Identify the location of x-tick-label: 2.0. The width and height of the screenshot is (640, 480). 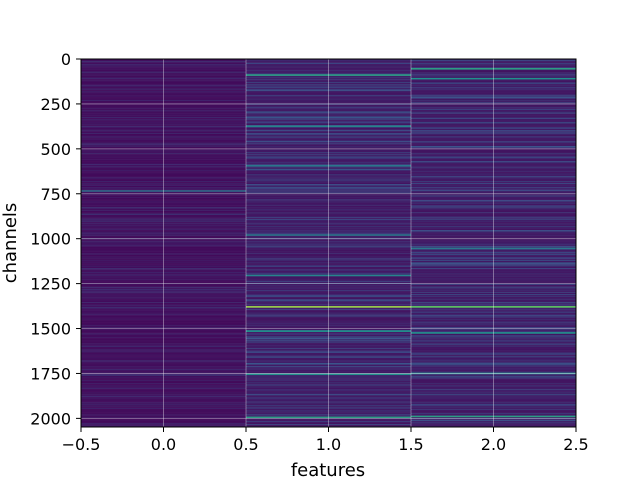
(493, 444).